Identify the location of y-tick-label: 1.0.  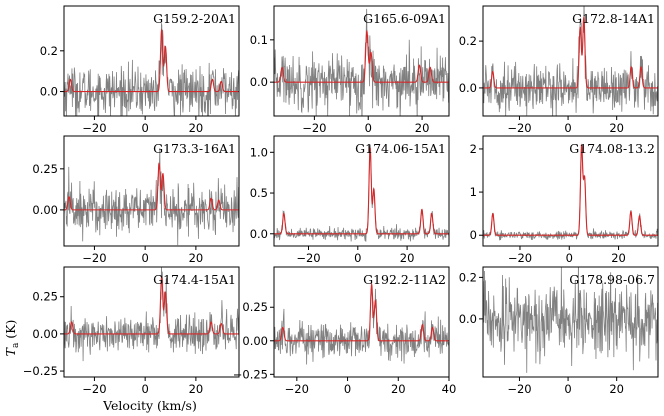
(259, 152).